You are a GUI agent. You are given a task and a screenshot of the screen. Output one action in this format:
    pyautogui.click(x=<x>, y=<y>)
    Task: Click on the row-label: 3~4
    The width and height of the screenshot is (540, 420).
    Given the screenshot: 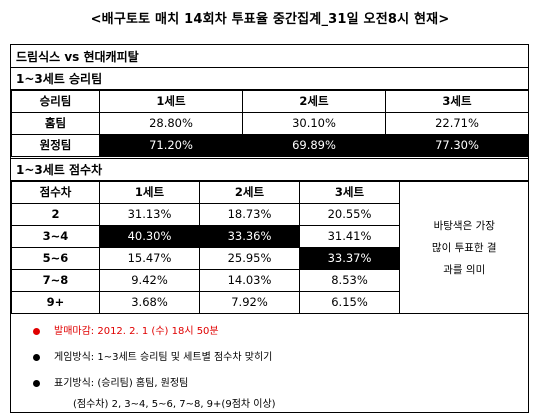 What is the action you would take?
    pyautogui.click(x=55, y=236)
    